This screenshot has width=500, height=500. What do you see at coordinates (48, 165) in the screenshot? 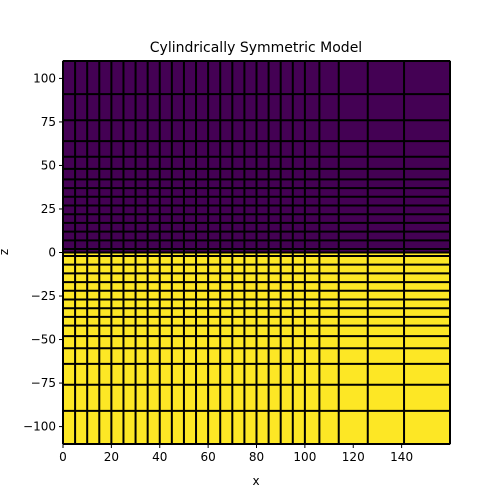
I see `y-tick-label-2: 50` at bounding box center [48, 165].